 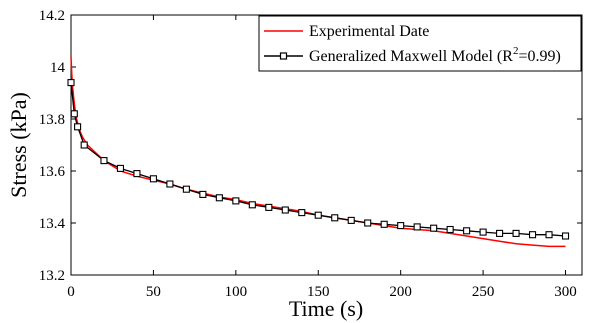 I want to click on legend-label-experimental: Experimental Date, so click(x=369, y=31).